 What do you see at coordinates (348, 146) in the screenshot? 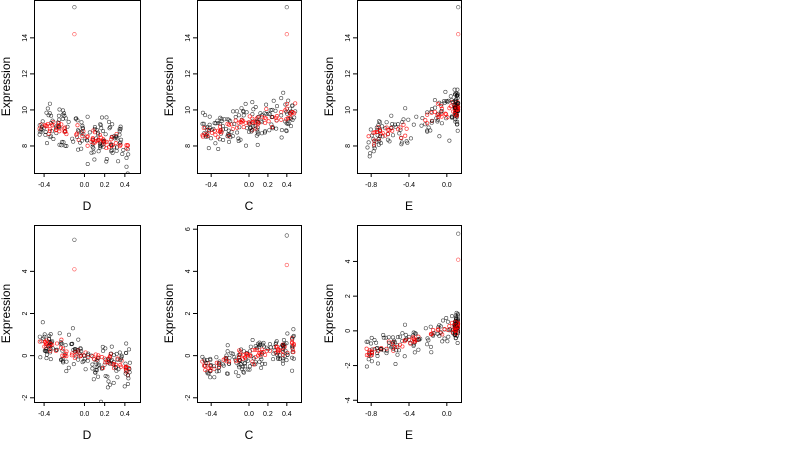
I see `y-tick-label: 8` at bounding box center [348, 146].